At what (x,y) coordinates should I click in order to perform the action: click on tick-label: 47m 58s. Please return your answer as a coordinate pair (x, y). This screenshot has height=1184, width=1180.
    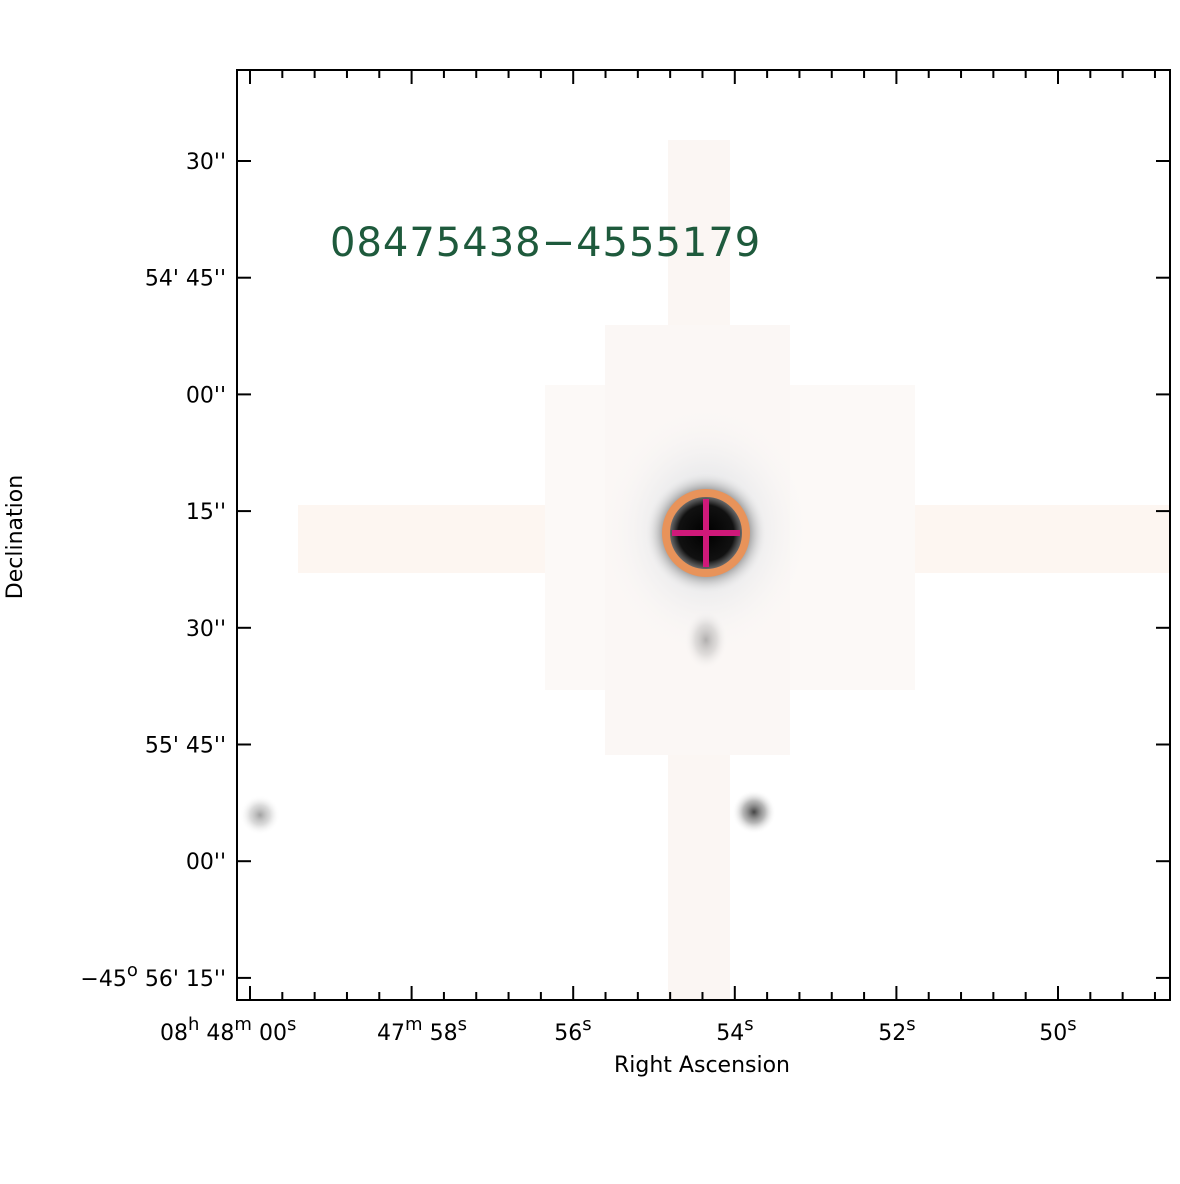
    Looking at the image, I should click on (422, 1030).